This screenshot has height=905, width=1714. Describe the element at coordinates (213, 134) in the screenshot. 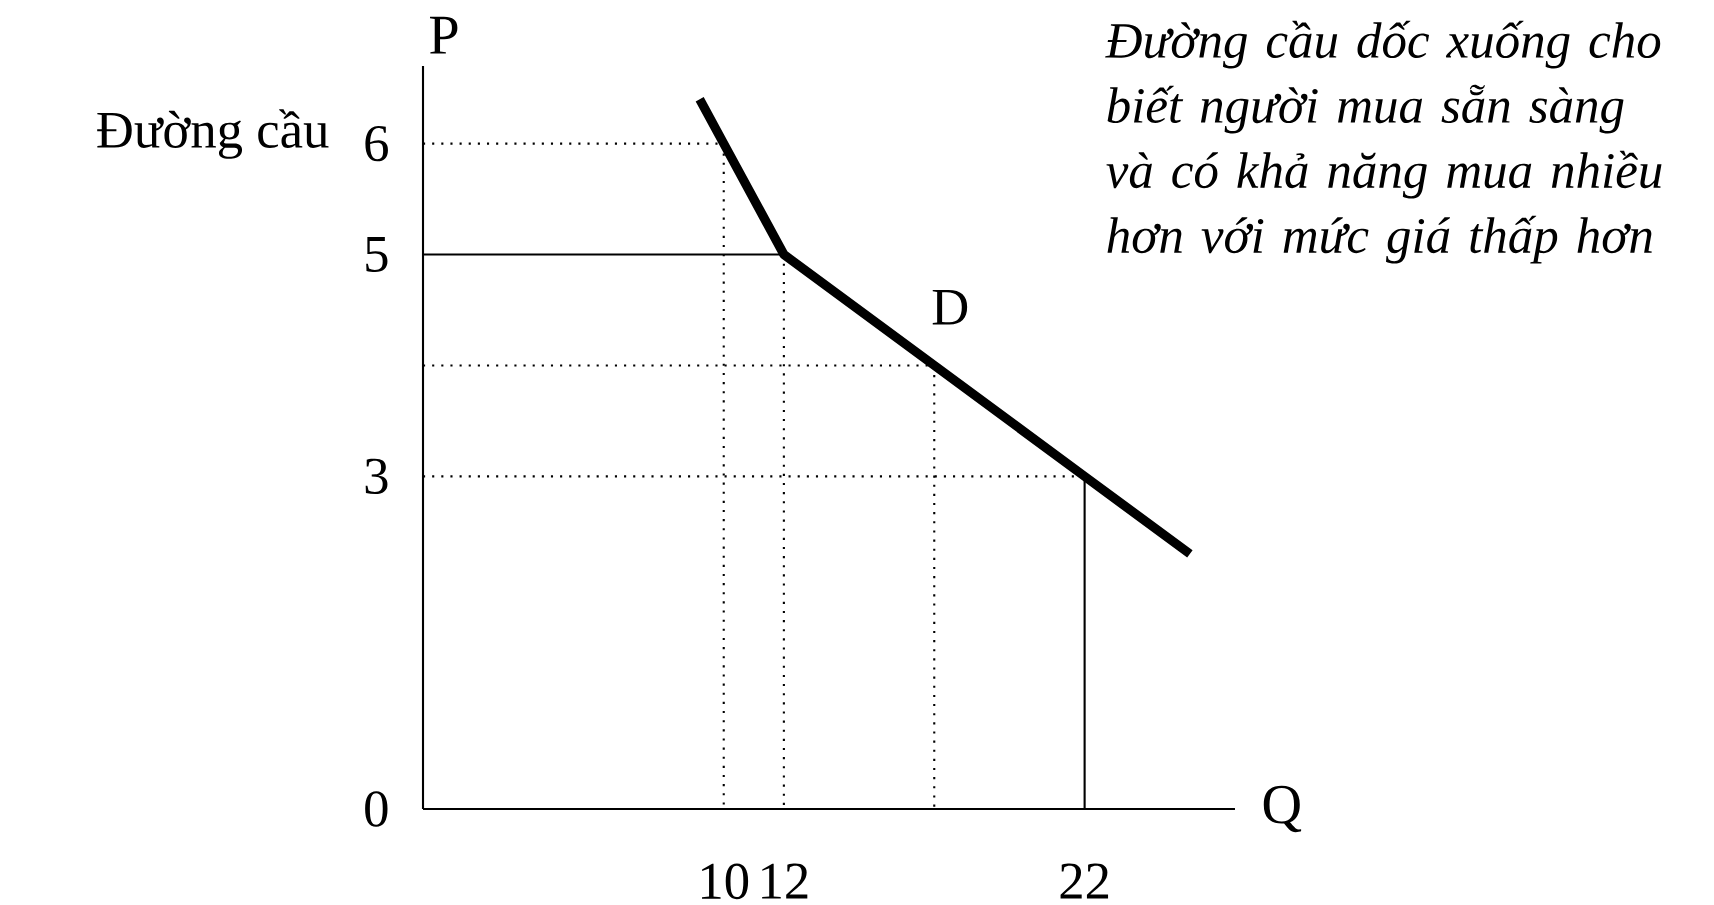

I see `text: Đường cầu` at that location.